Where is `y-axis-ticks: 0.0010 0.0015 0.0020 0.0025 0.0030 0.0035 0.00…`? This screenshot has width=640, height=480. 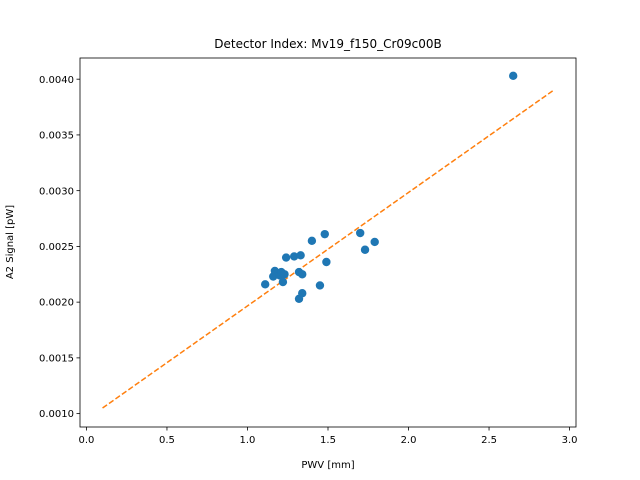
y-axis-ticks: 0.0010 0.0015 0.0020 0.0025 0.0030 0.0035 0.00… is located at coordinates (59, 247).